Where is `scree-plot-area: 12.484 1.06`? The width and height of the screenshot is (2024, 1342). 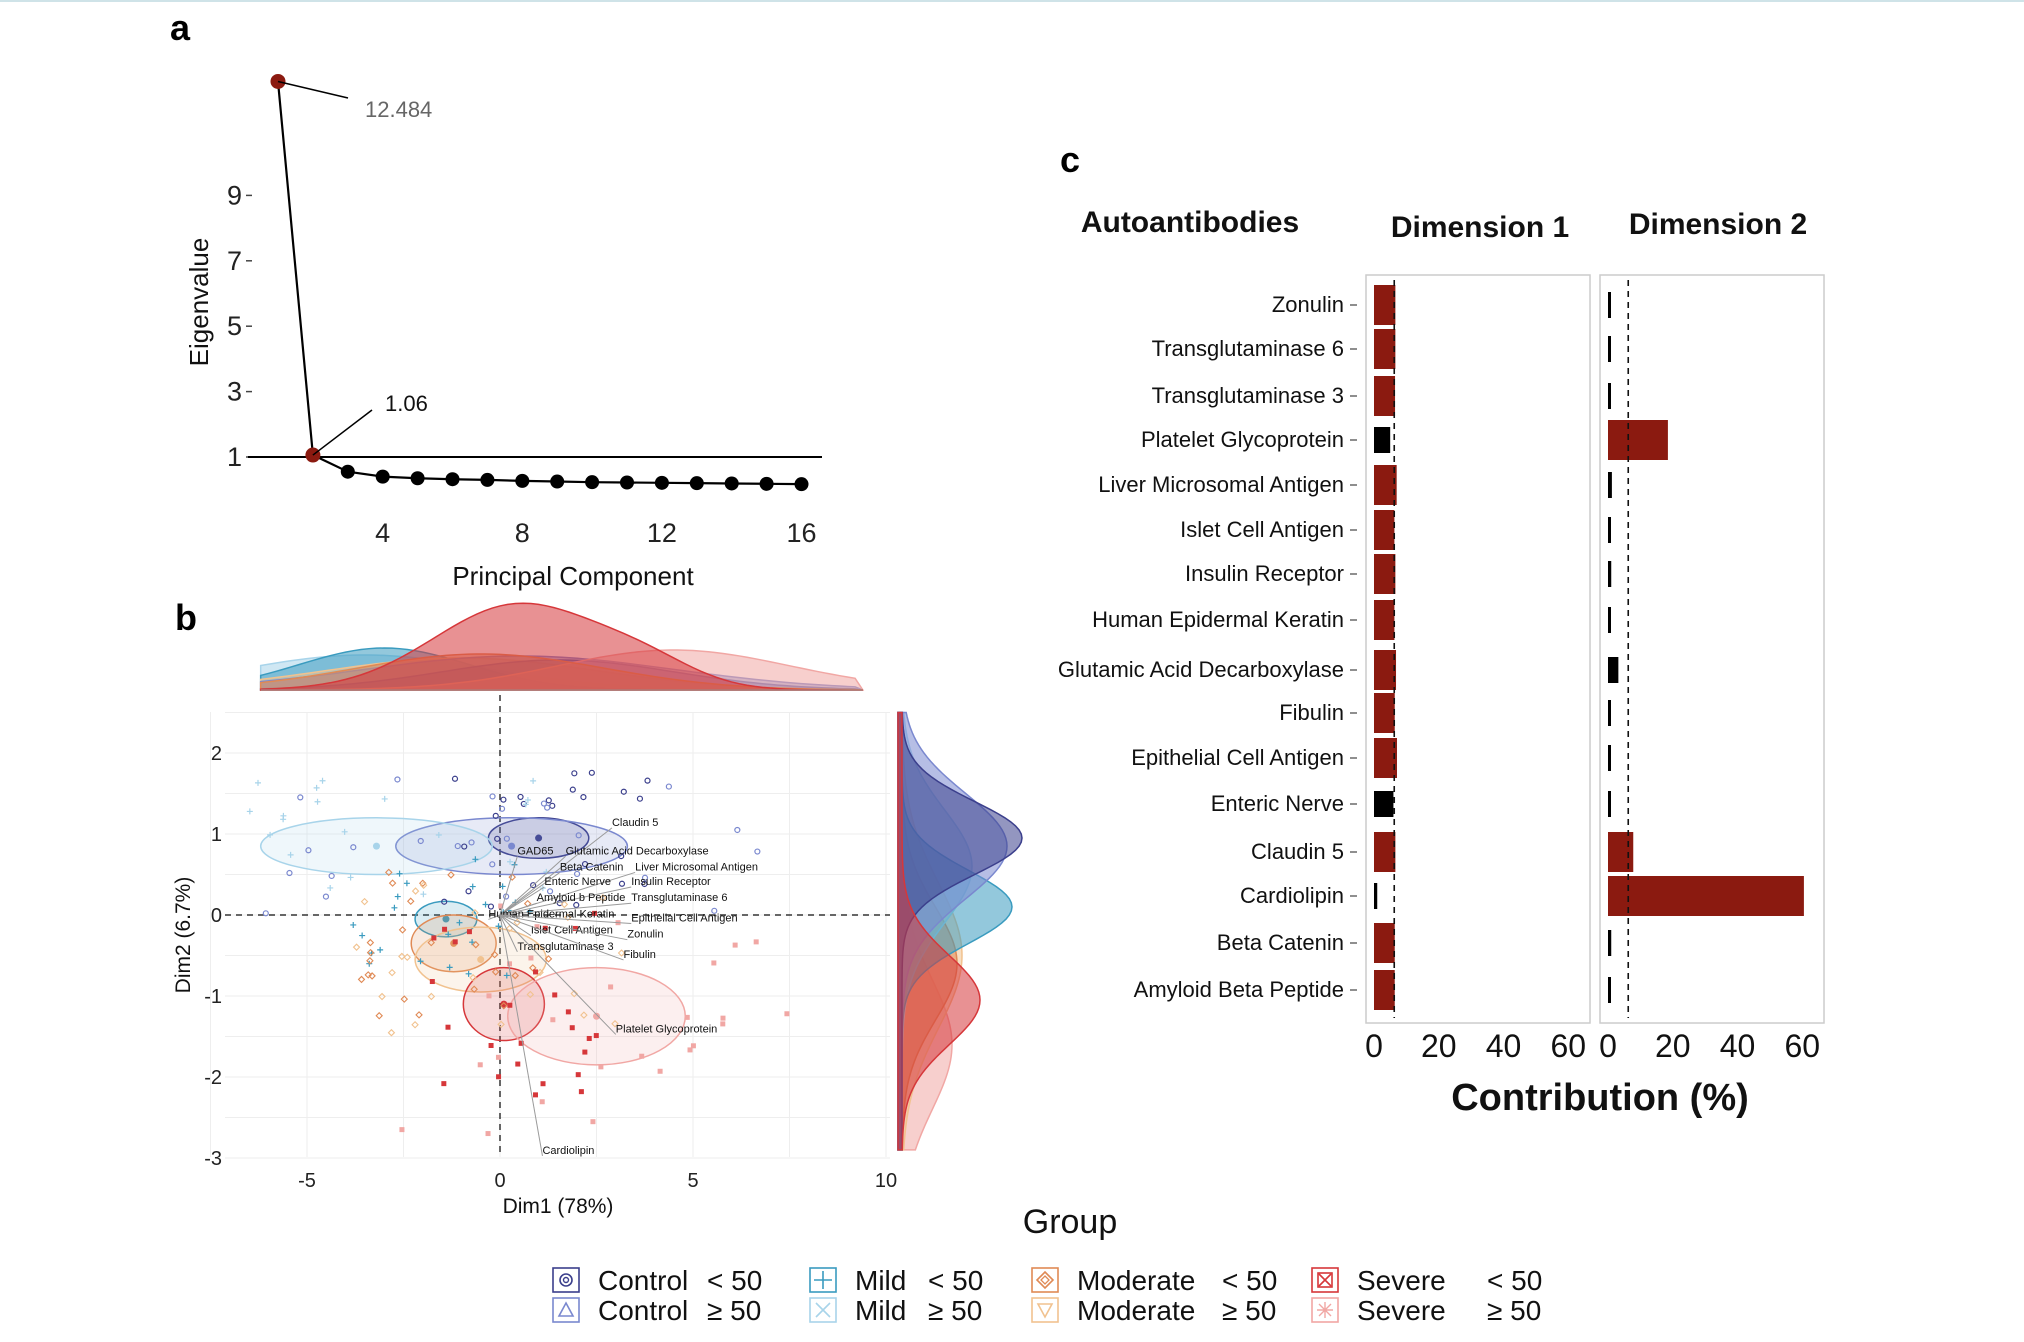 scree-plot-area: 12.484 1.06 is located at coordinates (535, 282).